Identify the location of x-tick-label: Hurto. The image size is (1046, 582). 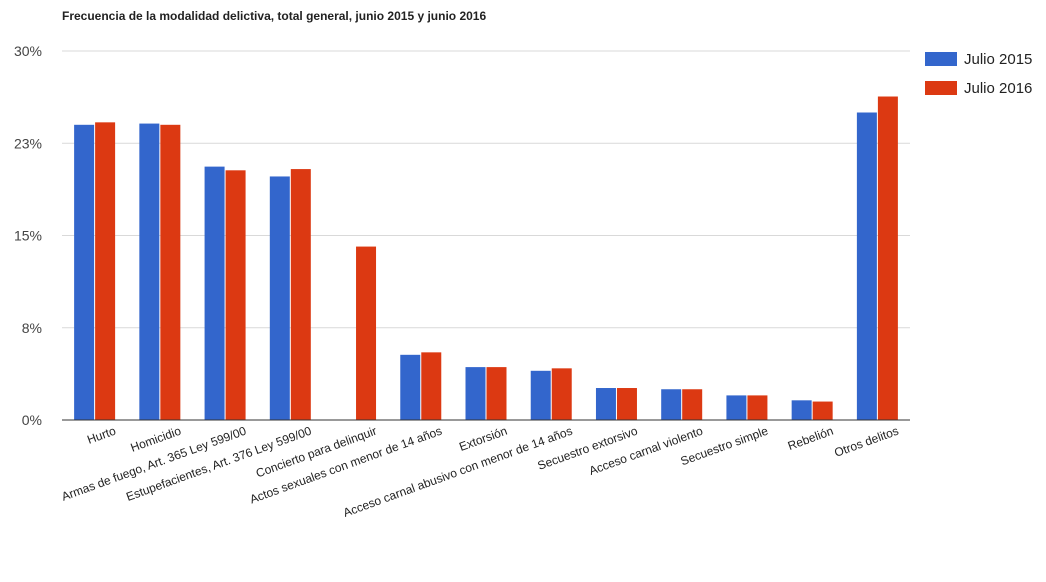
(101, 435).